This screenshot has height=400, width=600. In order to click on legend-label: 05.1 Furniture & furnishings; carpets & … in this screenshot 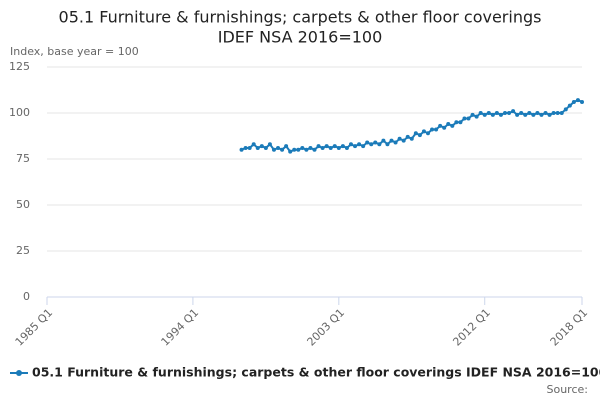, I will do `click(316, 372)`.